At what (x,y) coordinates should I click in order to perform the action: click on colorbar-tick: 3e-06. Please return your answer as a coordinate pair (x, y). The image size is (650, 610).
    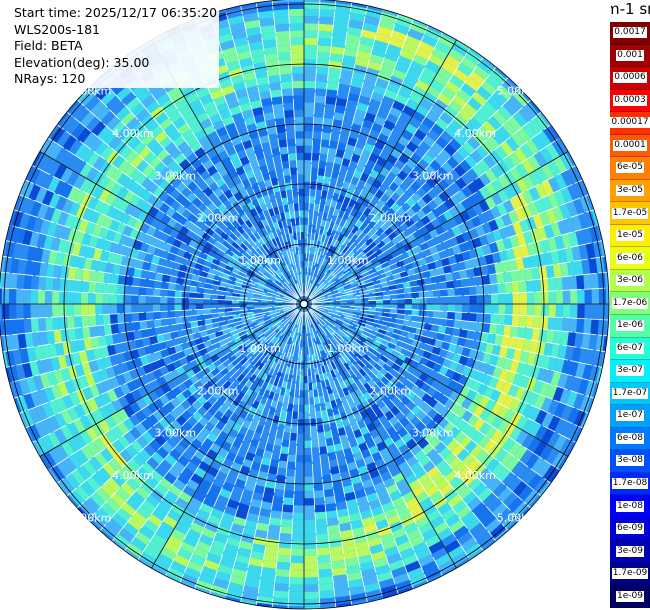
    Looking at the image, I should click on (630, 281).